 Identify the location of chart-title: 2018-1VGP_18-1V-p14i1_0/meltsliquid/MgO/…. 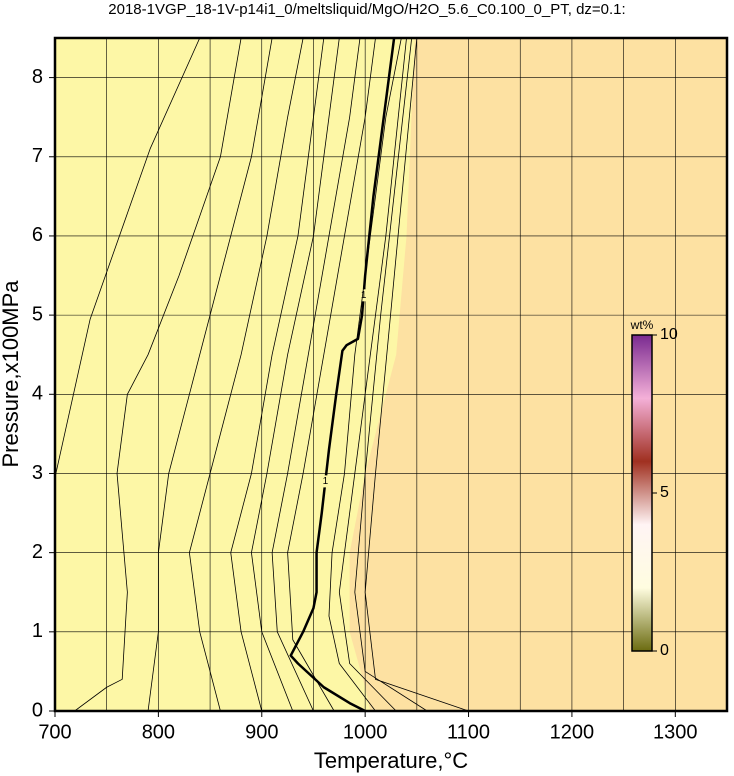
(366, 9).